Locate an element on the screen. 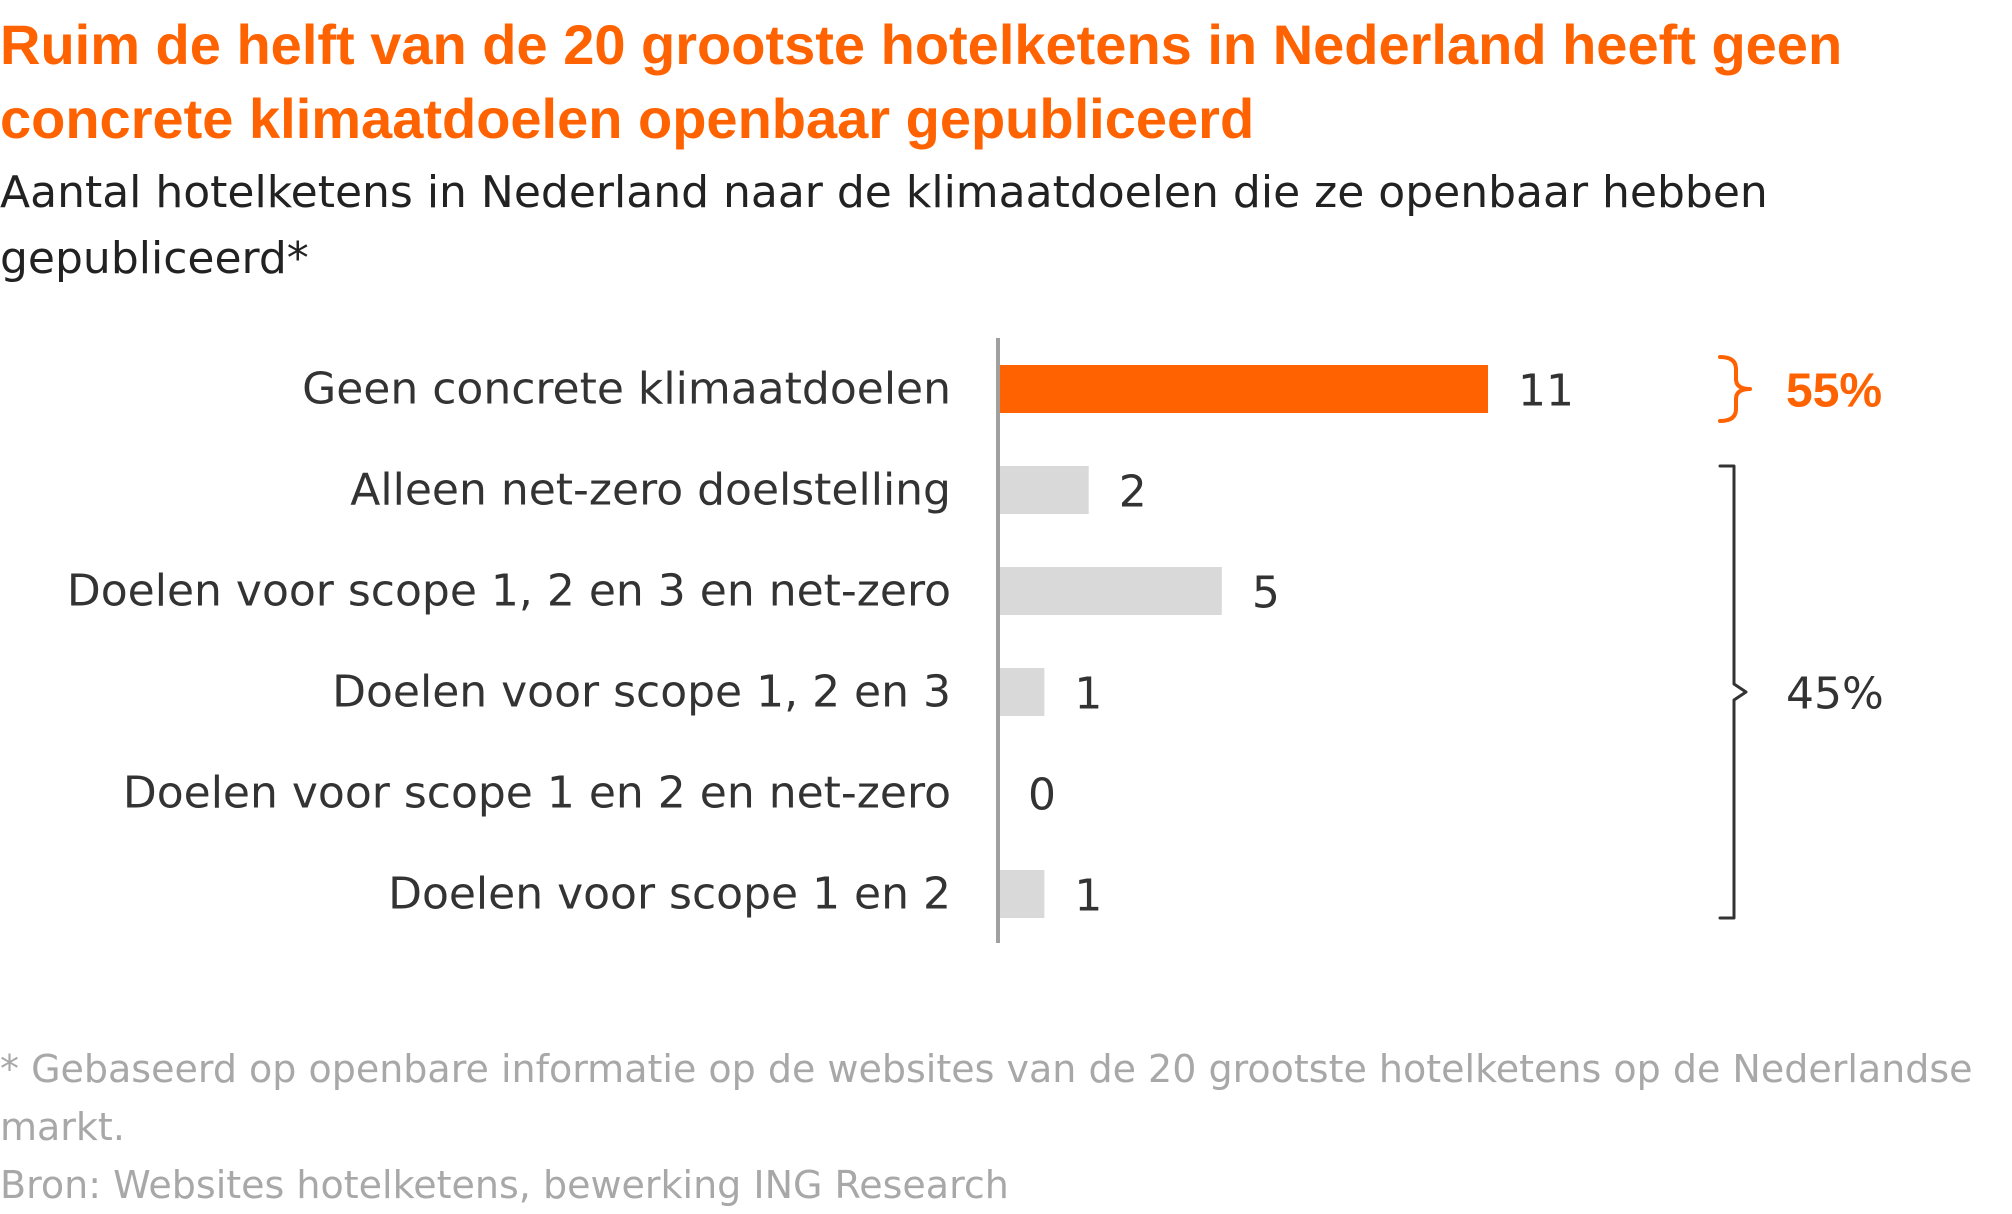  category-label: Doelen voor scope 1, 2 en 3 en net-zero is located at coordinates (509, 591).